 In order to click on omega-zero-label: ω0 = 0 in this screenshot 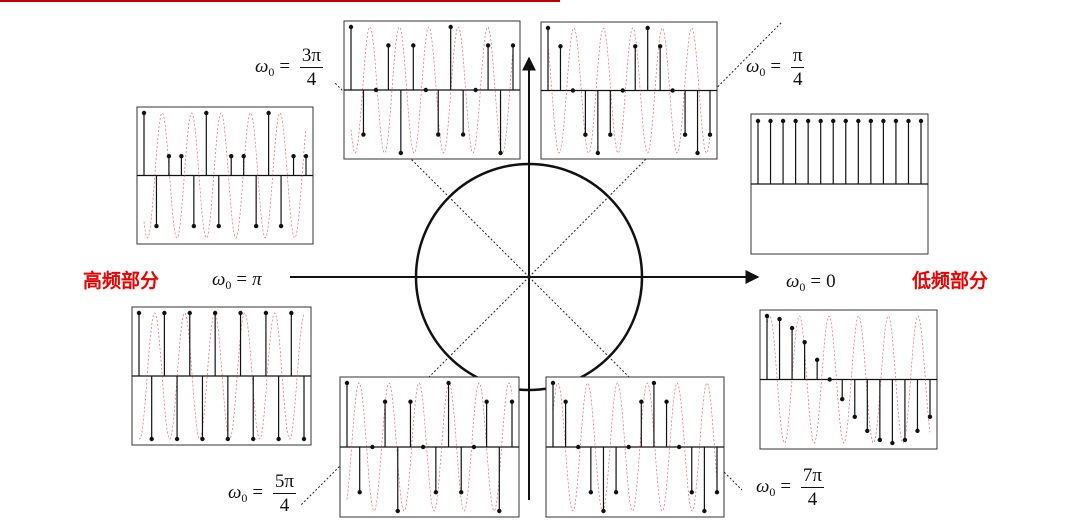, I will do `click(811, 282)`.